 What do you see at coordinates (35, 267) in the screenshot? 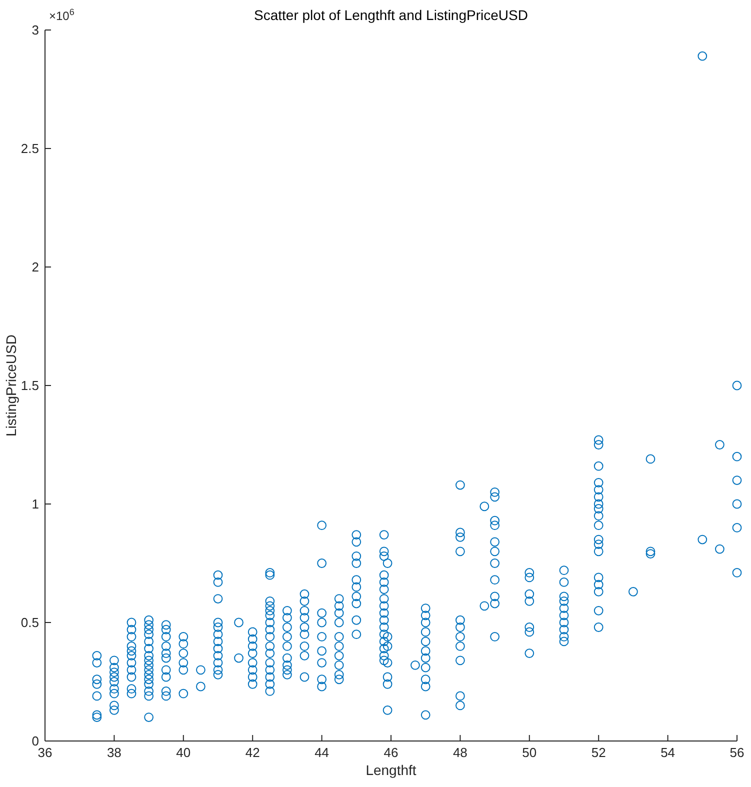
I see `y-tick-label: 2` at bounding box center [35, 267].